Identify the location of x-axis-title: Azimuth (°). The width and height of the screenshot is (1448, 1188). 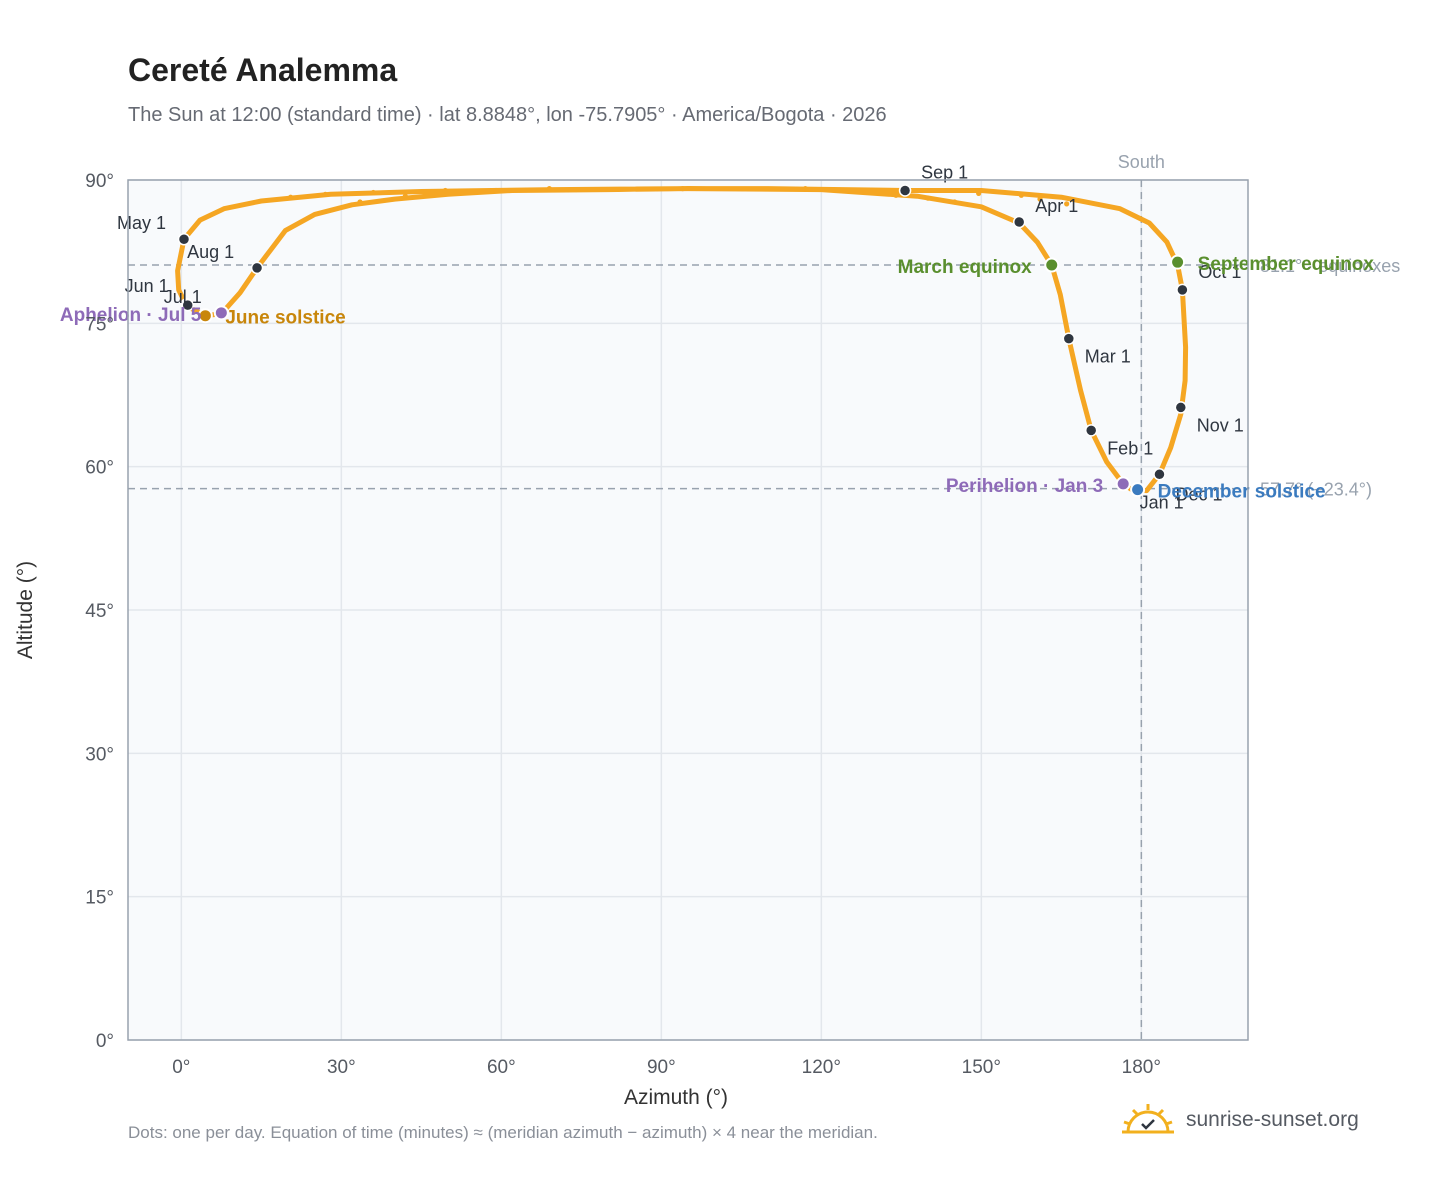
(676, 1097).